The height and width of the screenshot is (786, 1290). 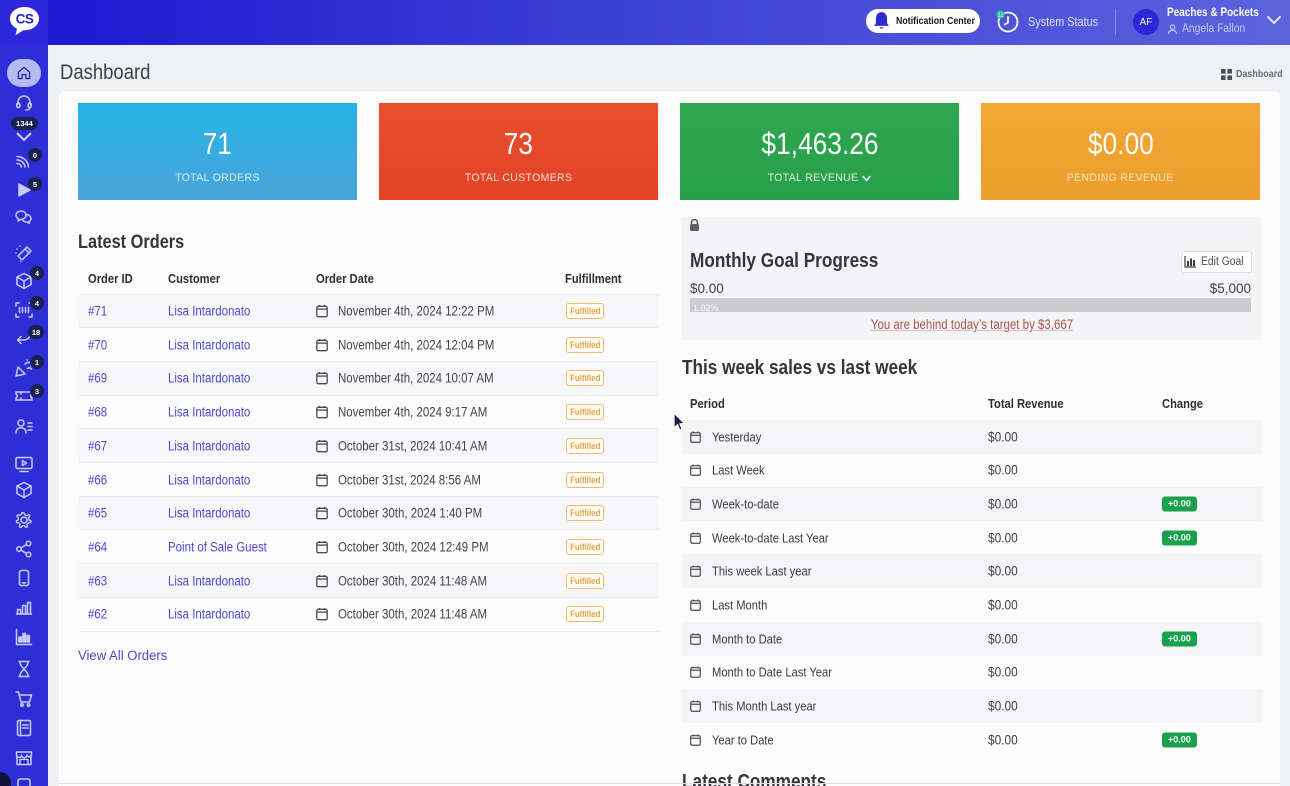 I want to click on svg-text: 11, so click(x=1000, y=16).